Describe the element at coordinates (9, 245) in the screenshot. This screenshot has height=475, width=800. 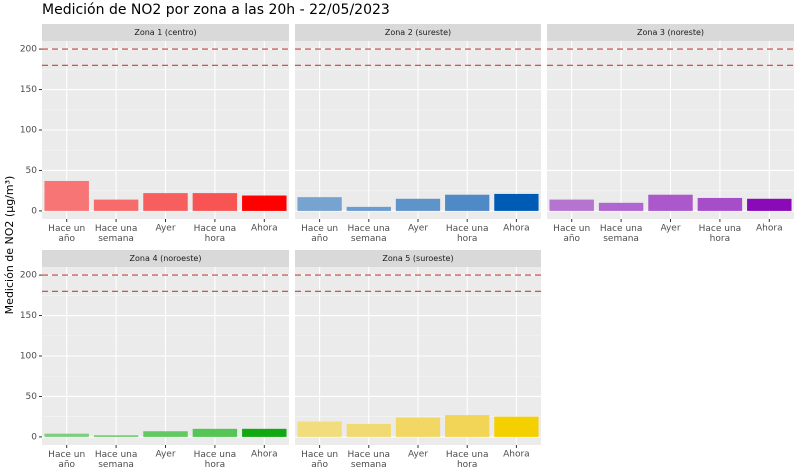
I see `y-axis-label: Medición de NO2 (µg/m³)` at that location.